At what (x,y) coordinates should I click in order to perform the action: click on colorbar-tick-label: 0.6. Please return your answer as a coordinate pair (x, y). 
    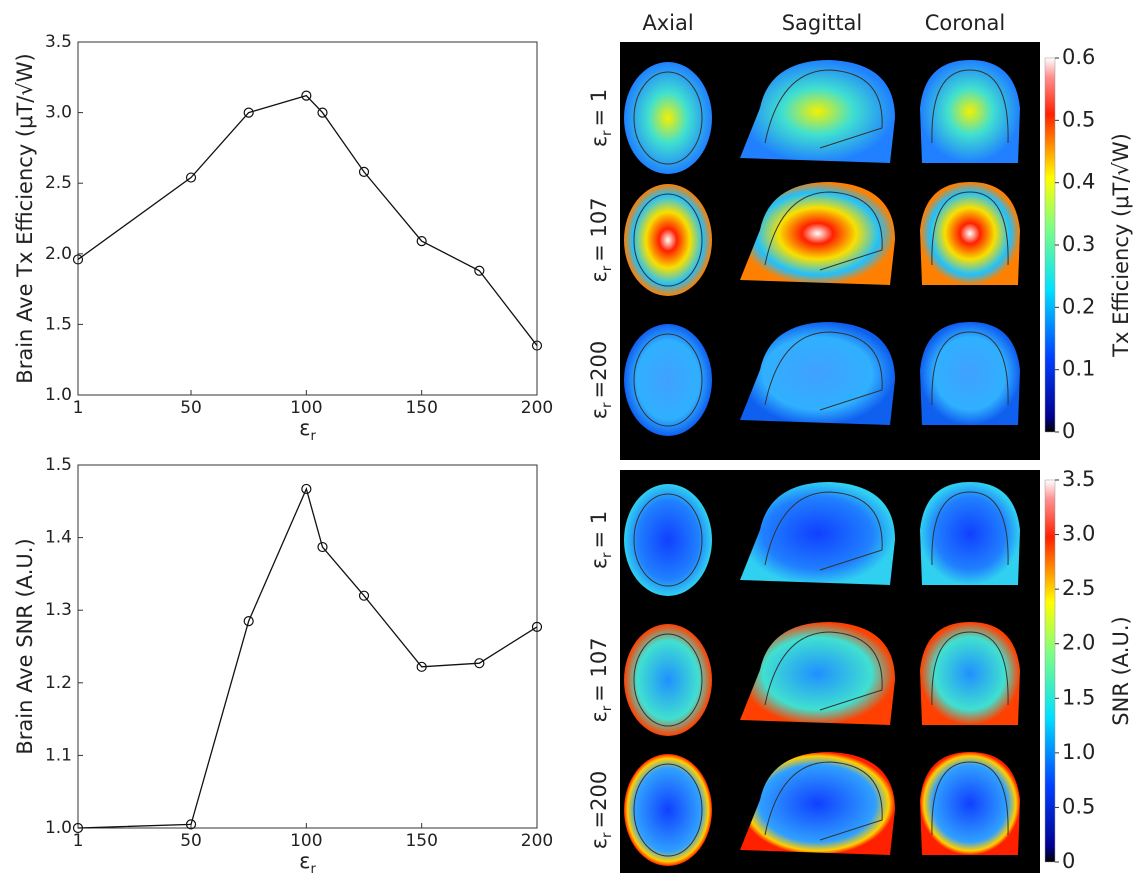
    Looking at the image, I should click on (1078, 57).